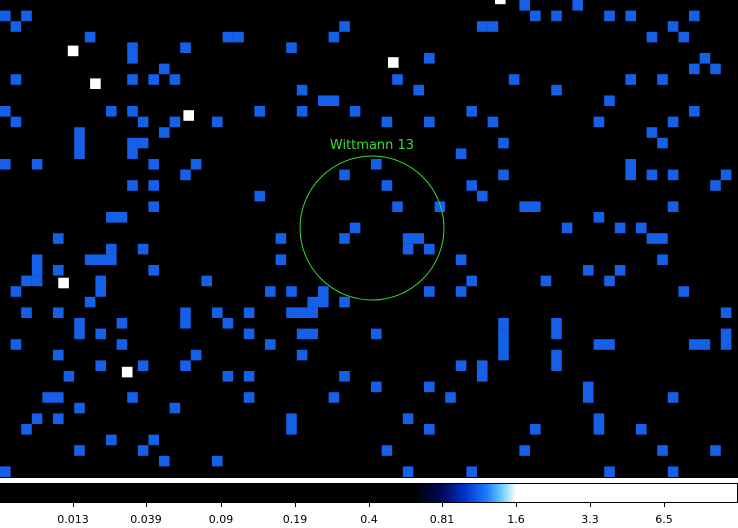  Describe the element at coordinates (442, 519) in the screenshot. I see `colorbar-tick-label: 0.81` at that location.